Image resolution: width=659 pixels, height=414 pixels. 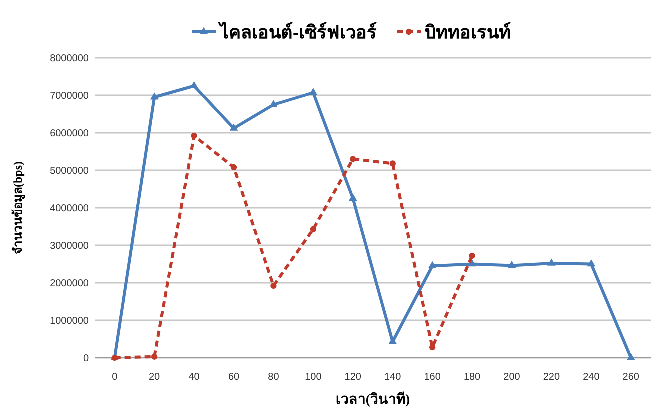 I want to click on y-axis-title: จำนวนข้อมูล(bps), so click(x=18, y=208).